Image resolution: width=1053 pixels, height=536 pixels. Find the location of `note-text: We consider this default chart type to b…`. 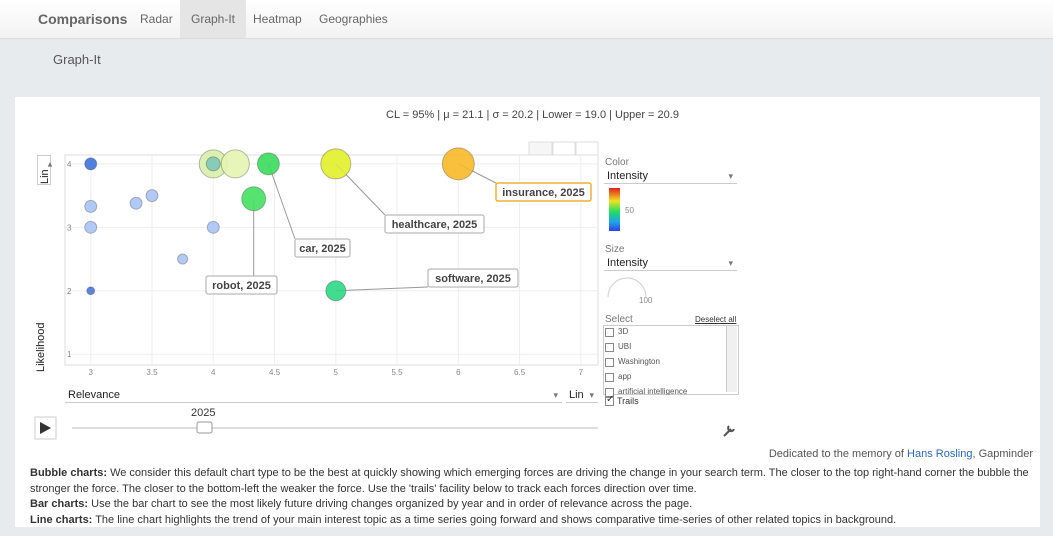

note-text: We consider this default chart type to b… is located at coordinates (529, 481).